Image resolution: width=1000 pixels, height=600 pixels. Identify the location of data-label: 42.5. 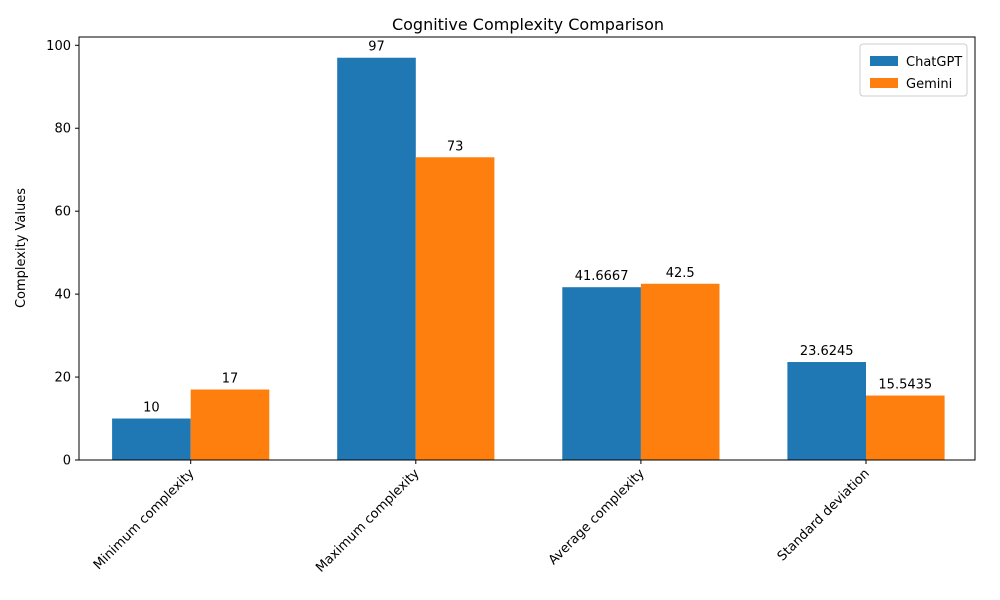
(680, 273).